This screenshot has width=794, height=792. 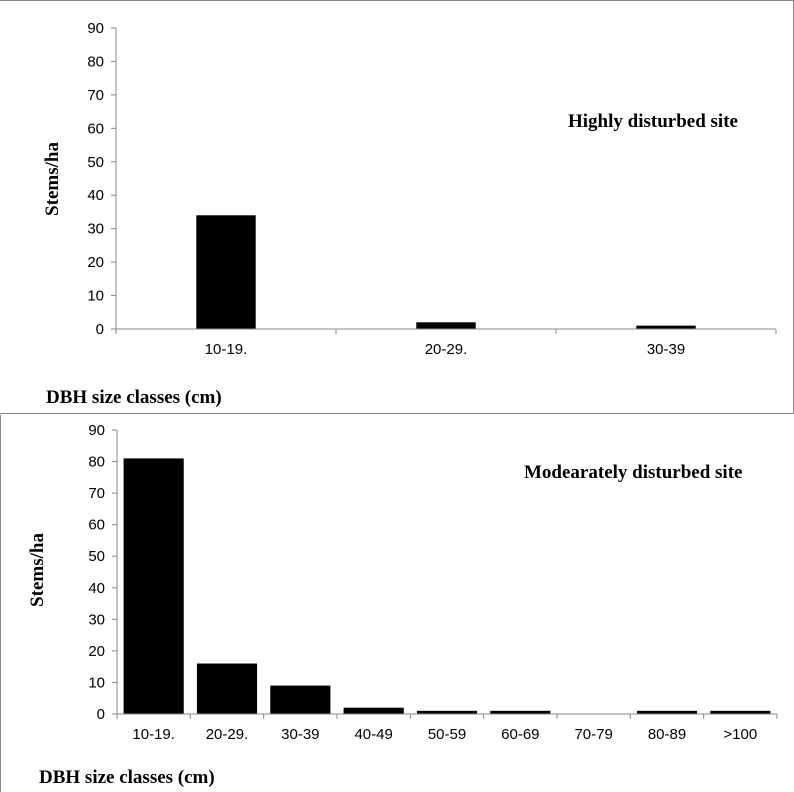 What do you see at coordinates (520, 734) in the screenshot?
I see `x-tick-label: 60-69` at bounding box center [520, 734].